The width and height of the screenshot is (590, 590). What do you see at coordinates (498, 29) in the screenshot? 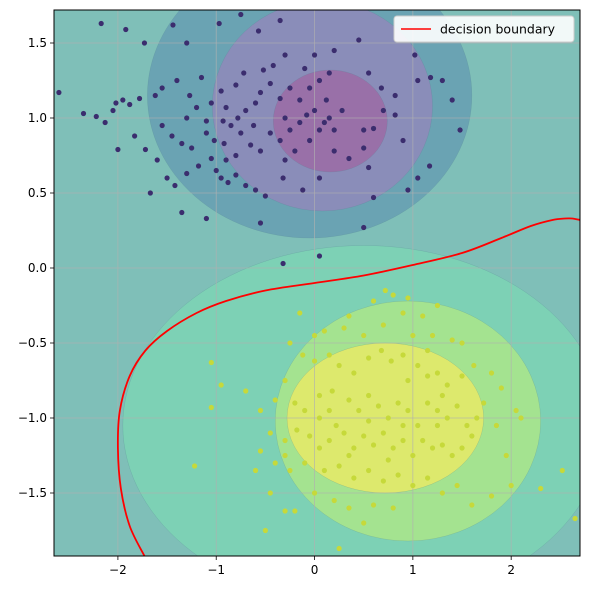
I see `legend-label-decision-boundary: decision boundary` at bounding box center [498, 29].